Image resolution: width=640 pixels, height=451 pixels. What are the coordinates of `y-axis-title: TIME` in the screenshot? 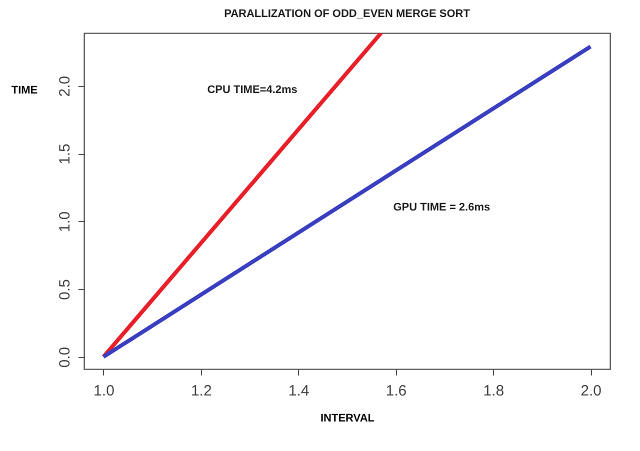 It's located at (24, 90).